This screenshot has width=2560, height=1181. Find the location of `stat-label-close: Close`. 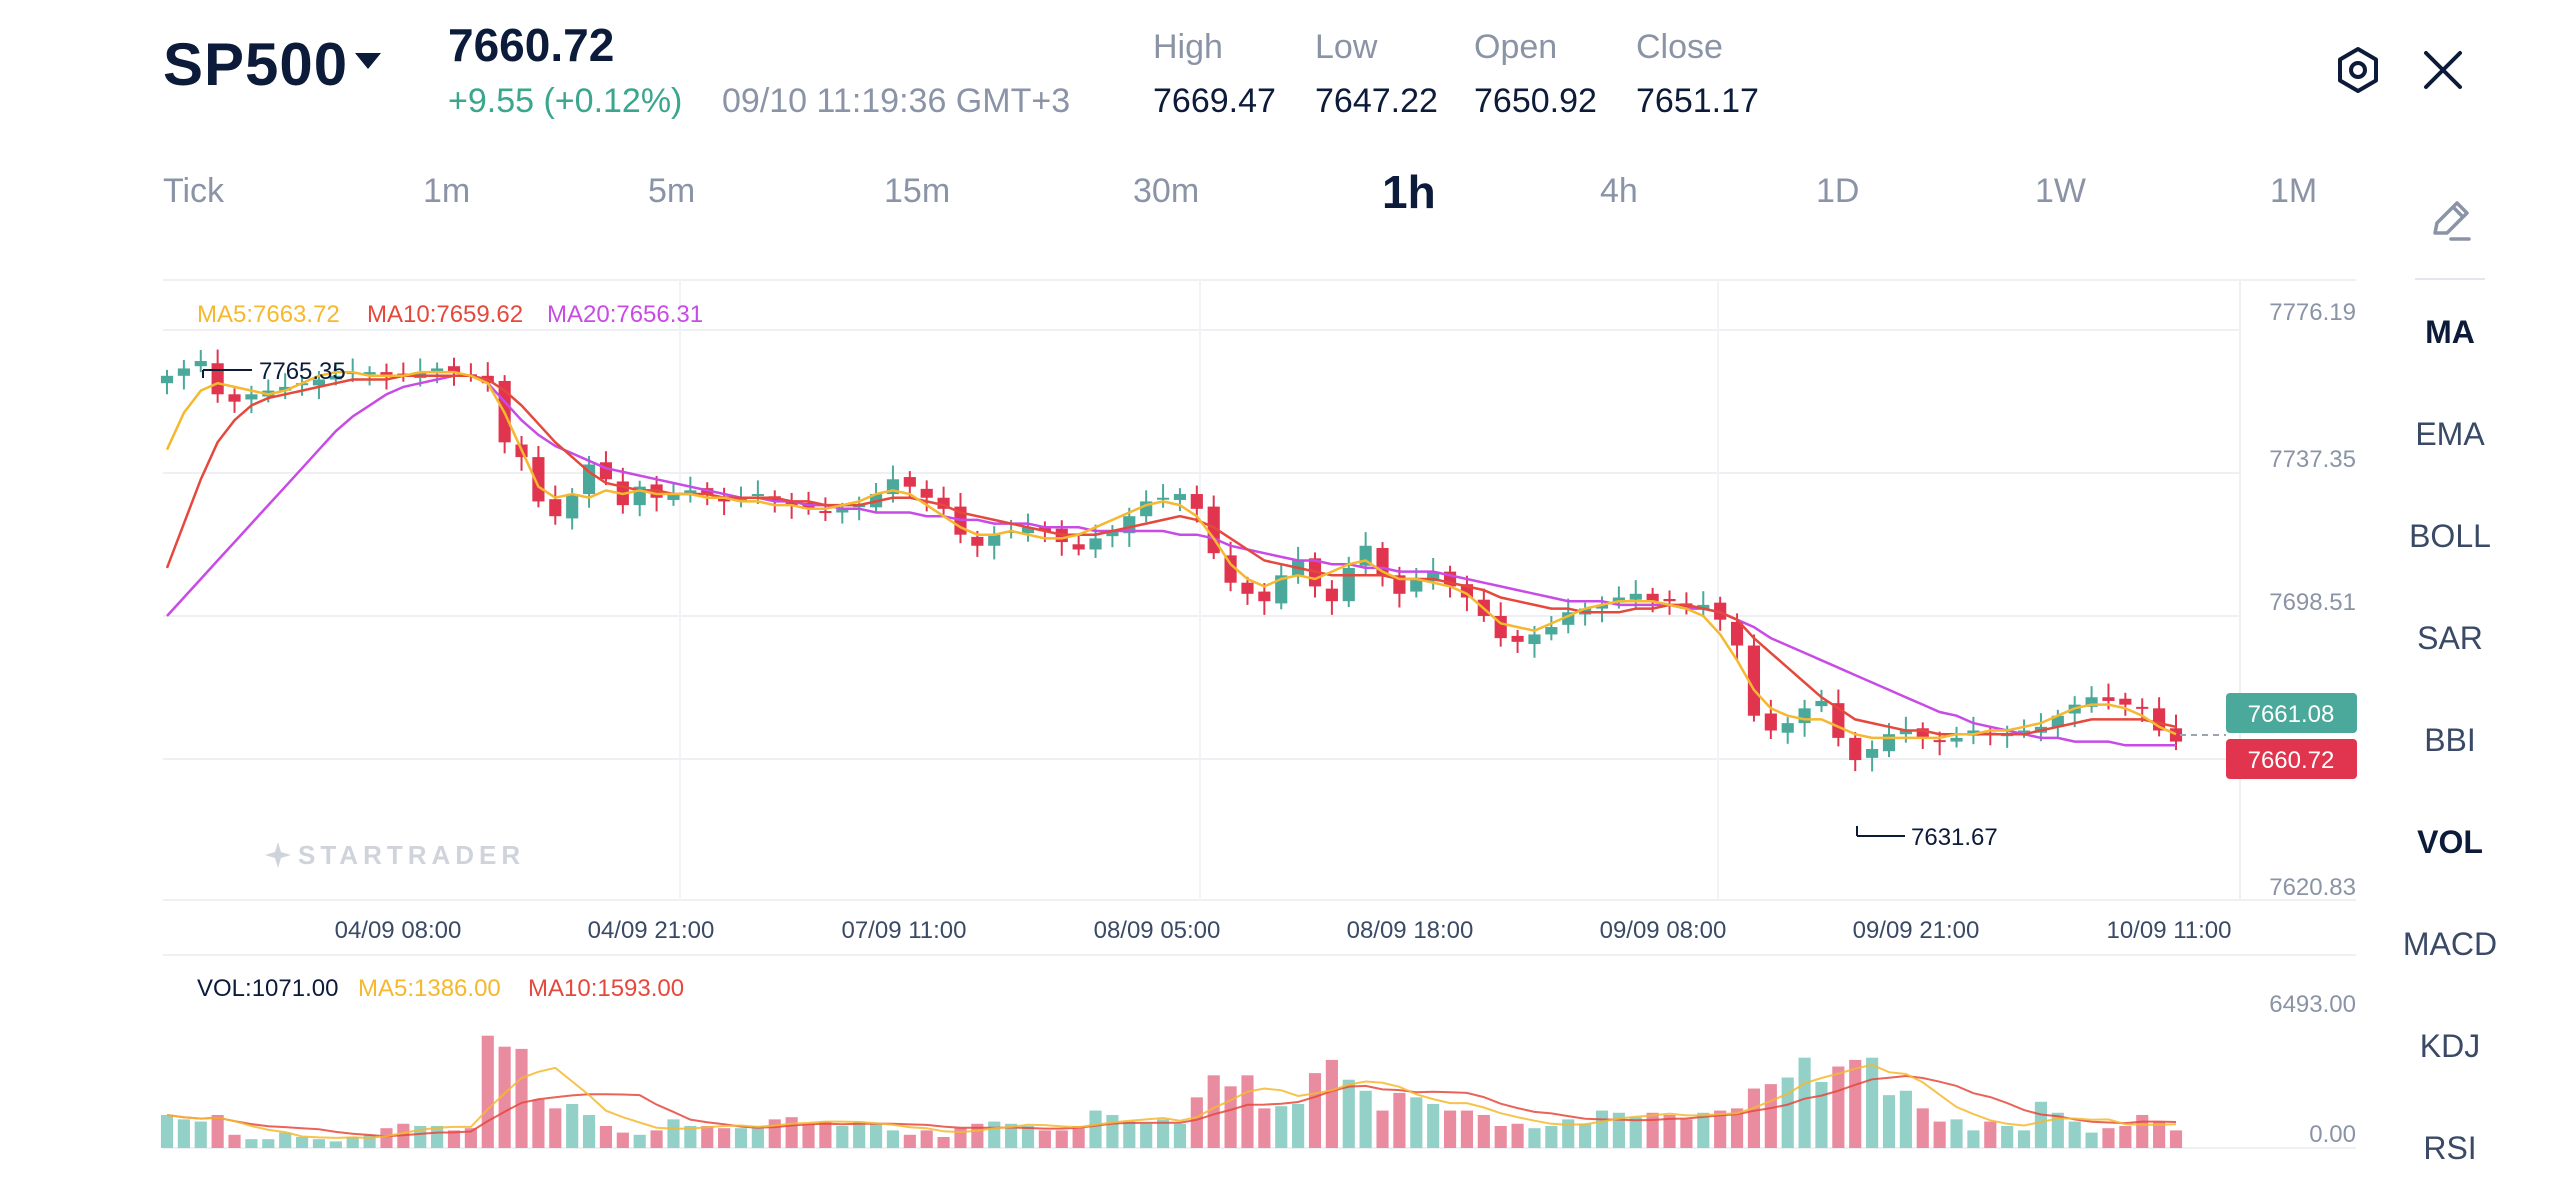

stat-label-close: Close is located at coordinates (1679, 47).